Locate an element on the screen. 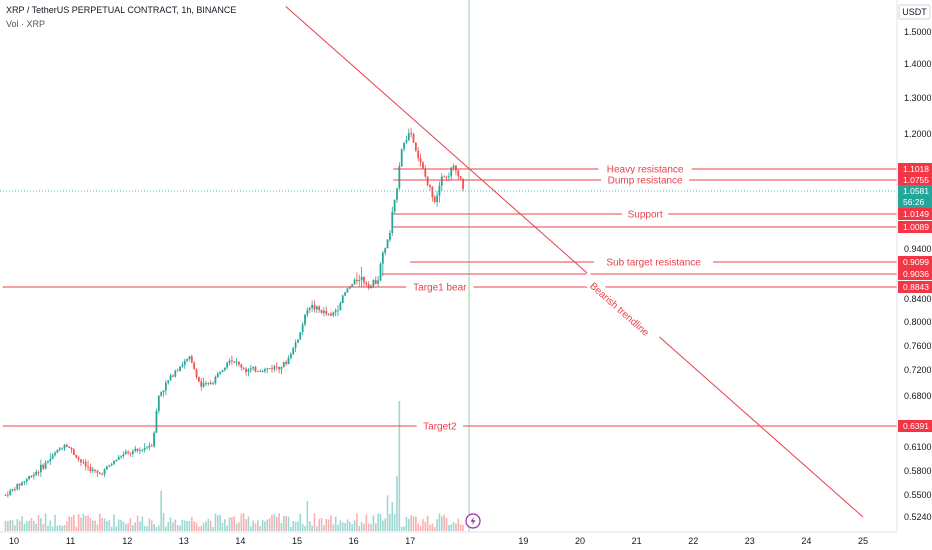 The width and height of the screenshot is (932, 550). price-tag-label: 0.8843 is located at coordinates (916, 287).